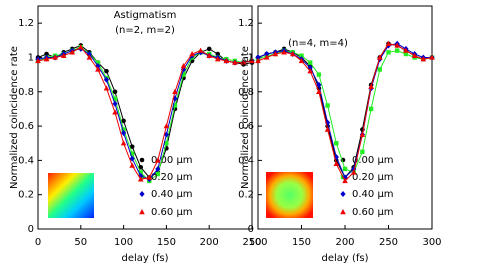  Describe the element at coordinates (172, 177) in the screenshot. I see `legend-label: 0.20 μm` at that location.